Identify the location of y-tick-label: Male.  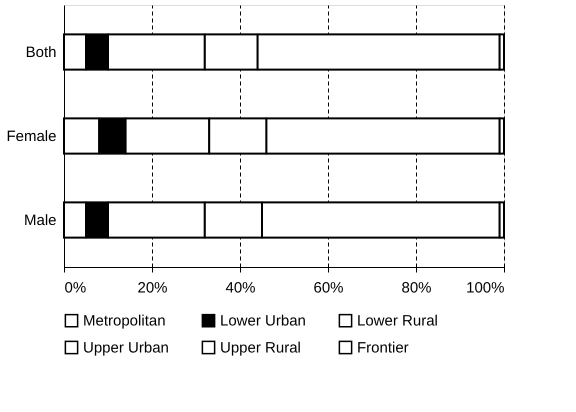
(40, 220).